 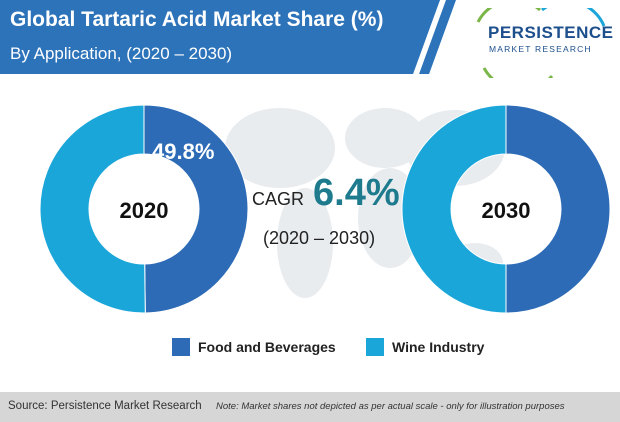 I want to click on cagr-period: (2020 – 2030), so click(x=319, y=238).